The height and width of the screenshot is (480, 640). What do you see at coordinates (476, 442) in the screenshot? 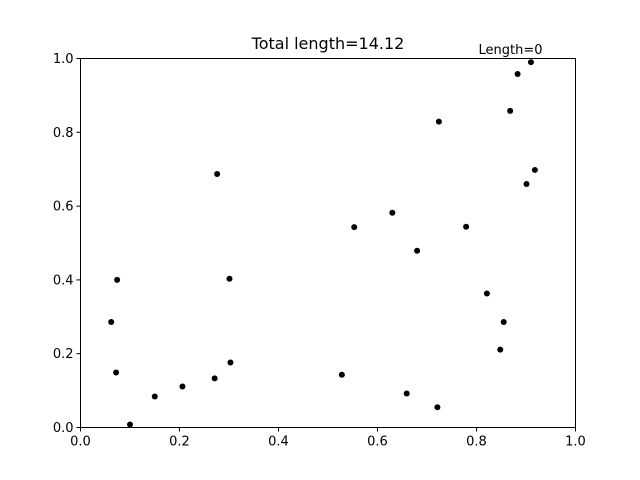
I see `x-tick-label: 0.8` at bounding box center [476, 442].